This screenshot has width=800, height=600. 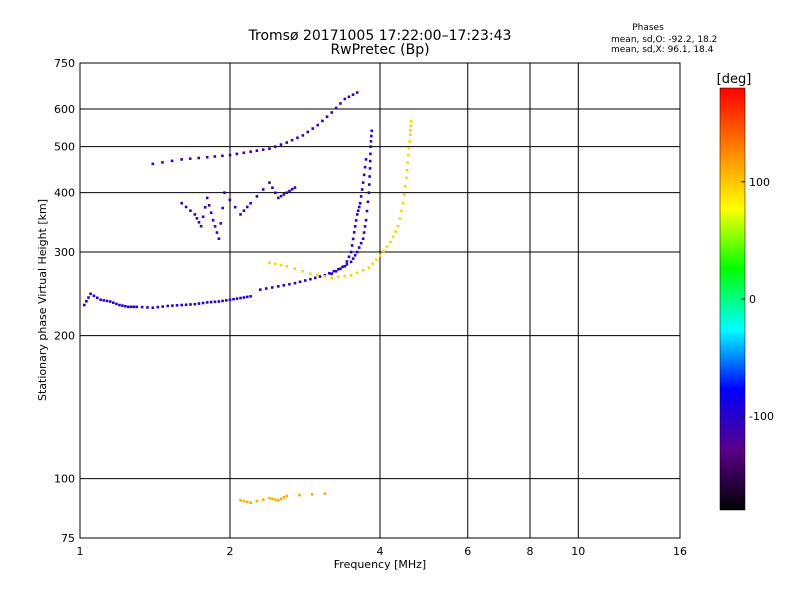 I want to click on x-tick-label: 1, so click(x=80, y=551).